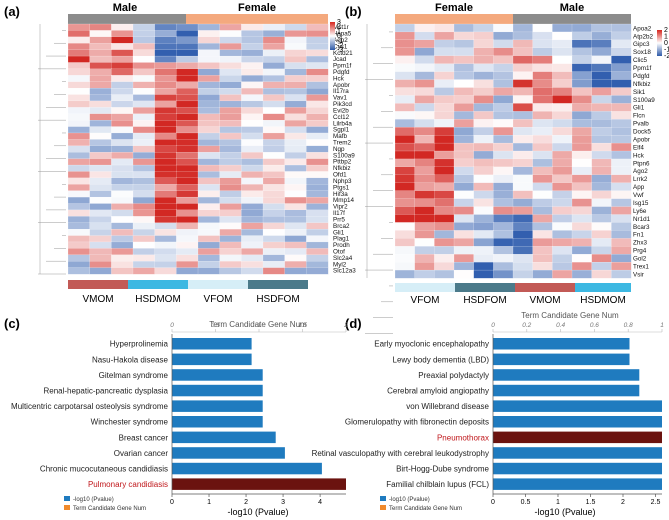  What do you see at coordinates (640, 211) in the screenshot?
I see `gene-label: Ly6e` at bounding box center [640, 211].